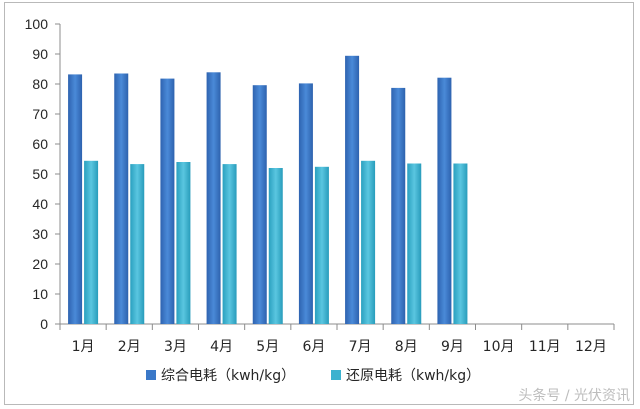 The width and height of the screenshot is (640, 409). Describe the element at coordinates (40, 294) in the screenshot. I see `y-tick-label: 10` at that location.